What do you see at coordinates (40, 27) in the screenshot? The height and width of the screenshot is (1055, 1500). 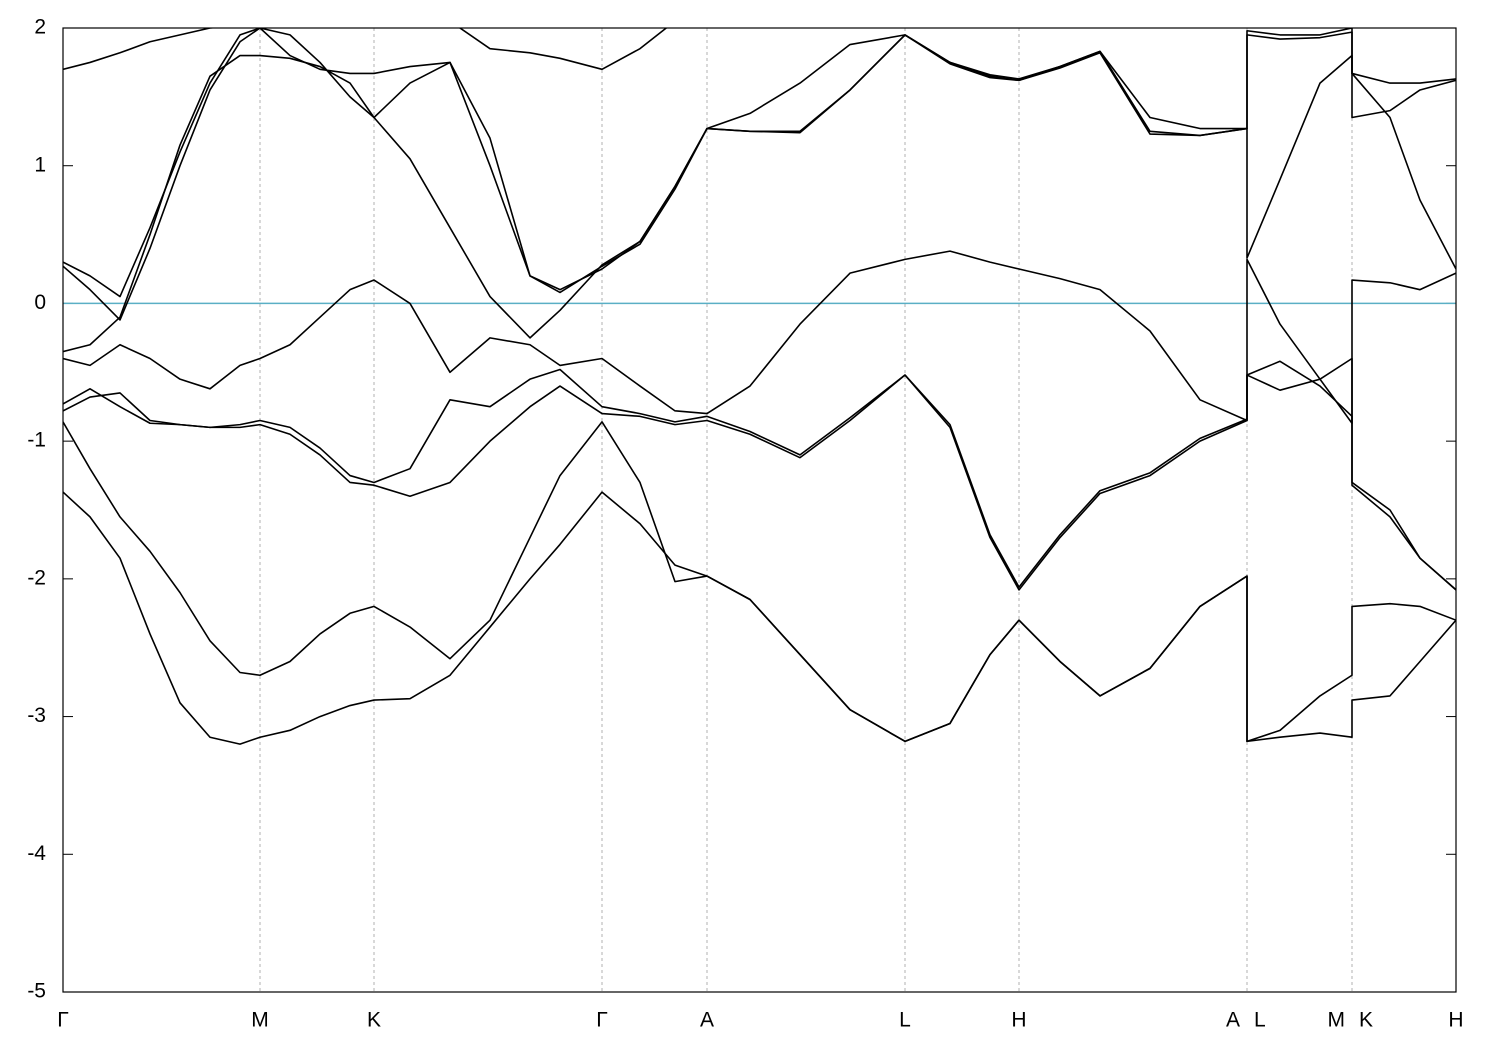 I see `y-tick-label: 2` at bounding box center [40, 27].